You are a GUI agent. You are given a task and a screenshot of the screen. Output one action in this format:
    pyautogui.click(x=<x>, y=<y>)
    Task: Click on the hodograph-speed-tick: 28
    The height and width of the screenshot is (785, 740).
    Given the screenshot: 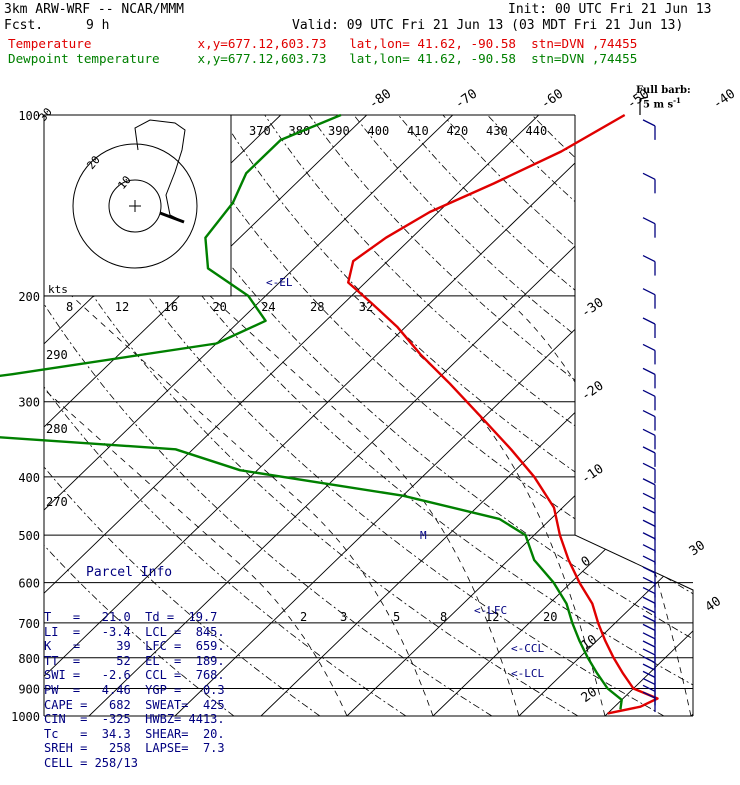 What is the action you would take?
    pyautogui.click(x=317, y=307)
    